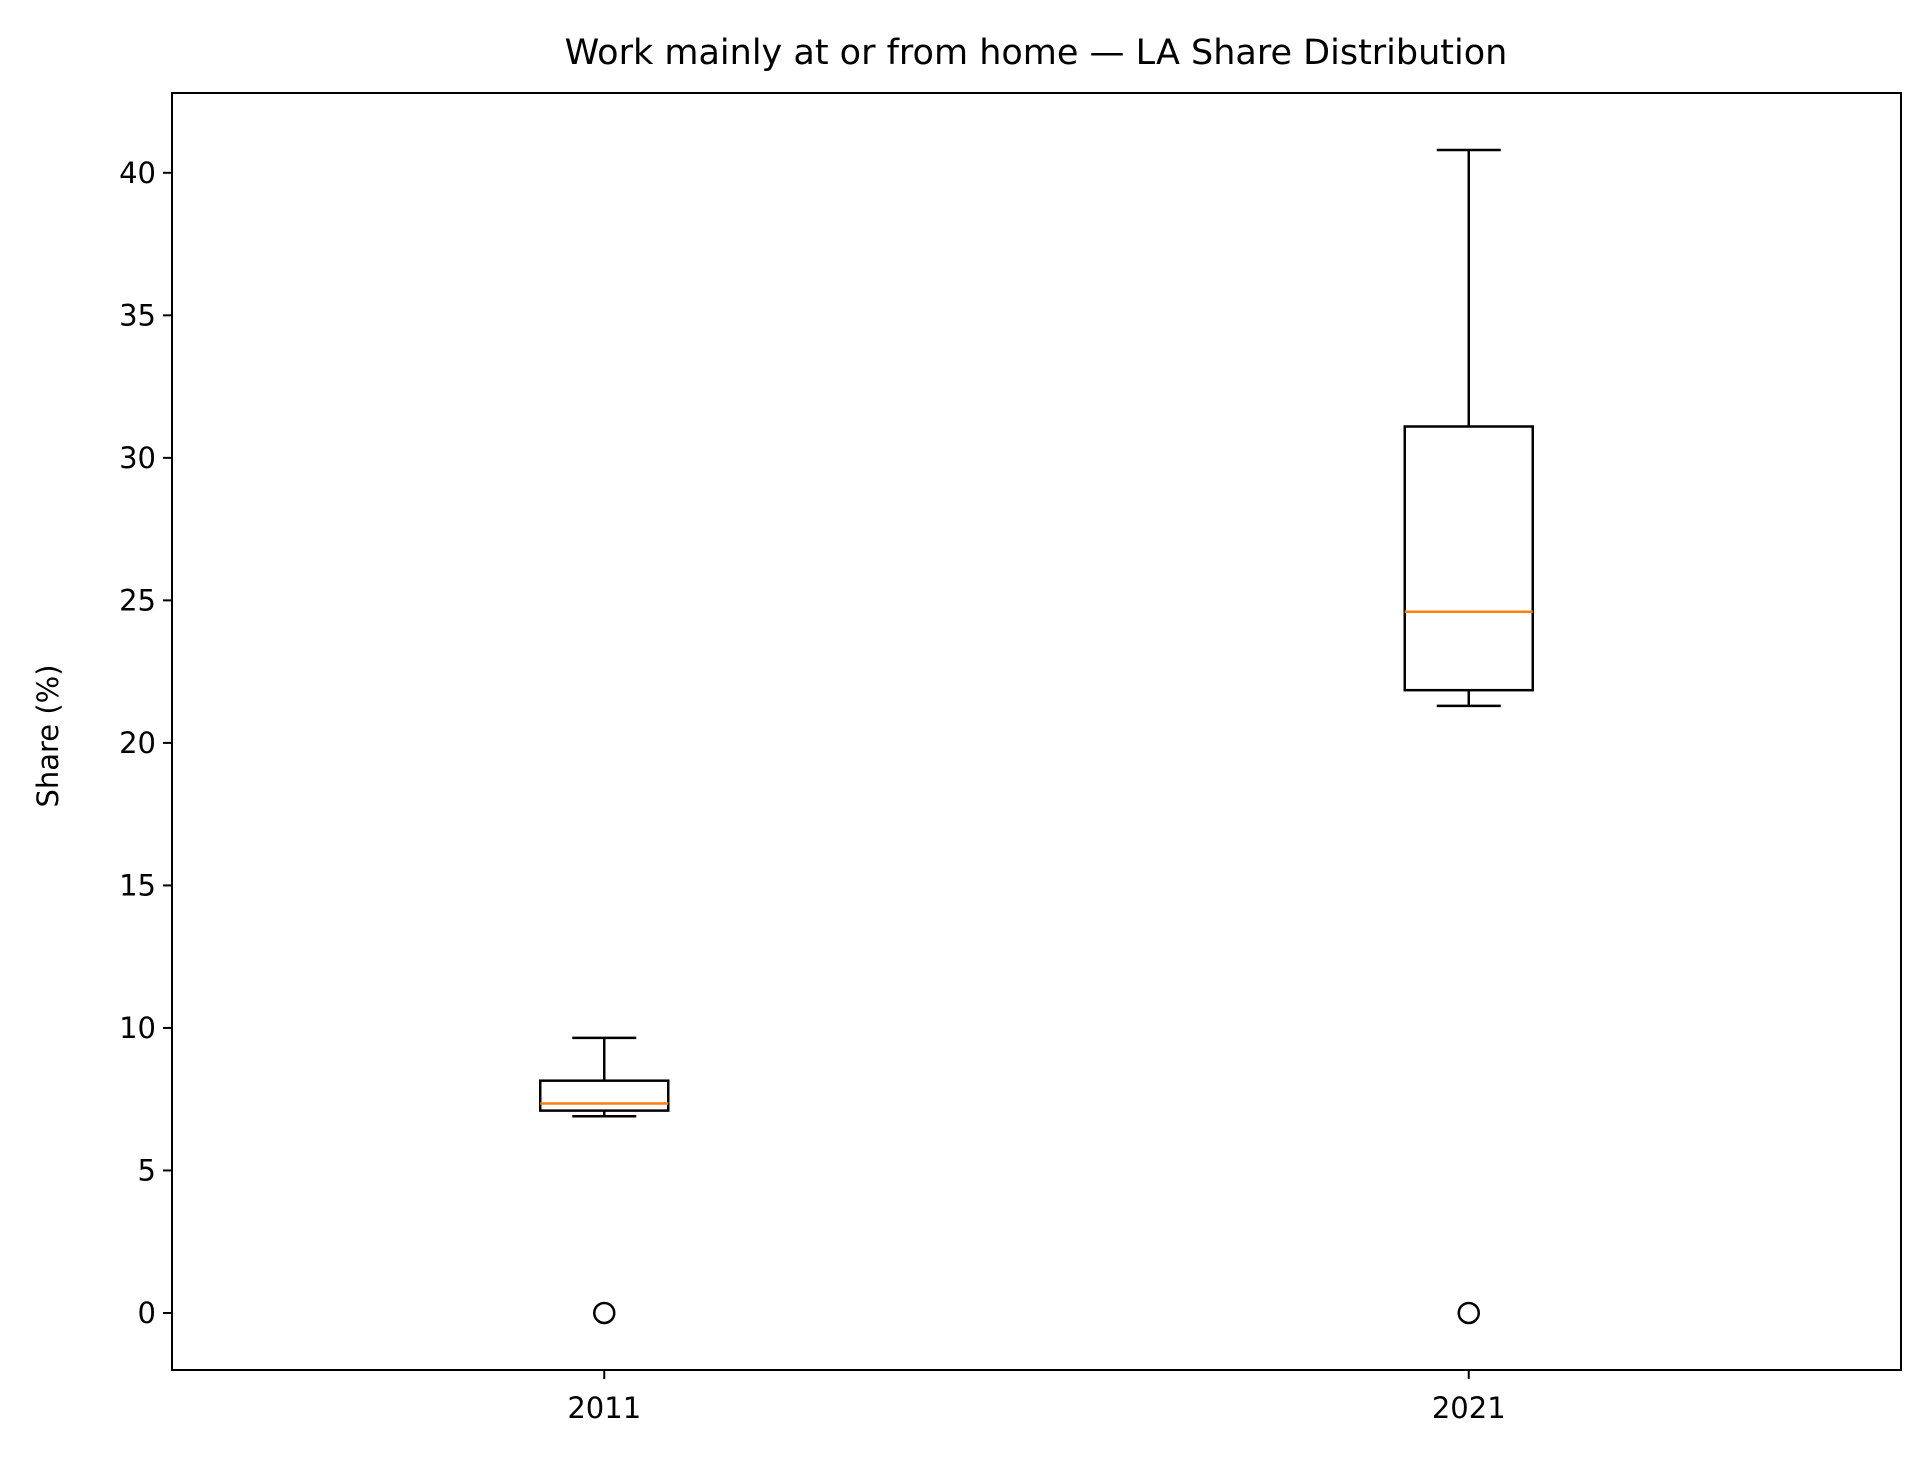  Describe the element at coordinates (137, 743) in the screenshot. I see `y-tick-label: 20` at that location.